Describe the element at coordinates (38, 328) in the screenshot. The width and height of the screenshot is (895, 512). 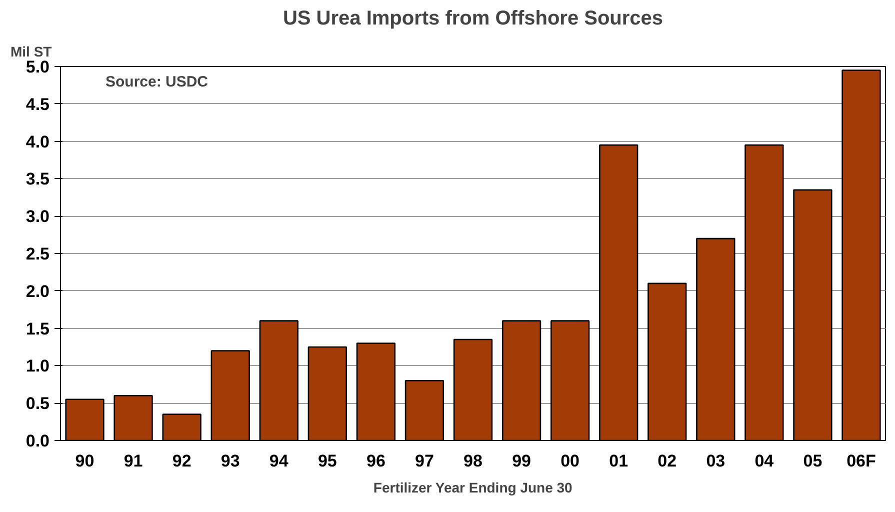
I see `y-tick-label: 1.5` at that location.